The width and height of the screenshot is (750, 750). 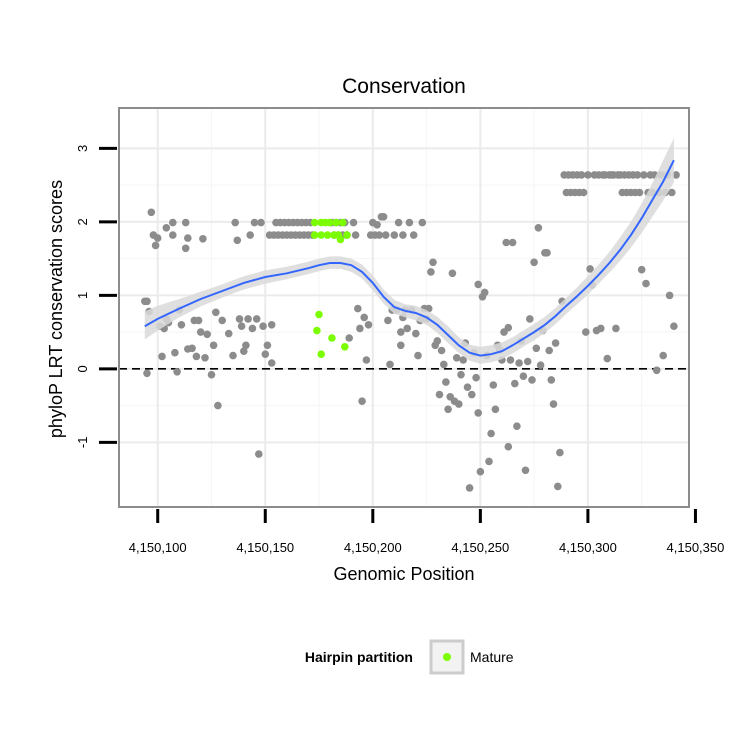 What do you see at coordinates (158, 547) in the screenshot?
I see `x-tick-label: 4,150,100` at bounding box center [158, 547].